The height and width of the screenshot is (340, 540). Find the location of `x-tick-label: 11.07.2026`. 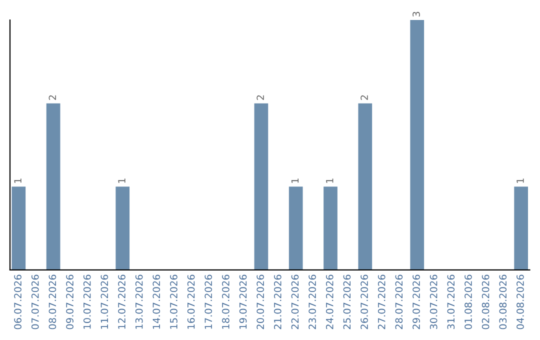

x-tick-label: 11.07.2026 is located at coordinates (104, 301).